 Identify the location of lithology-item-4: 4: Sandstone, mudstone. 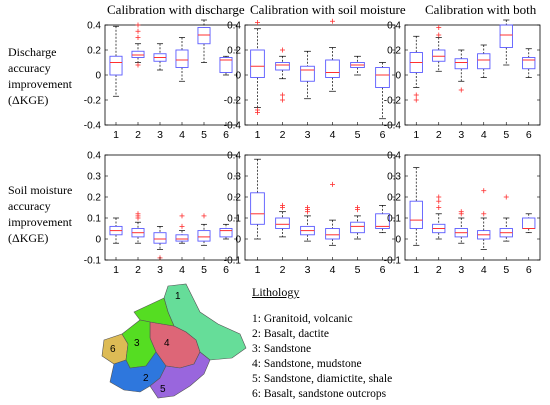
(307, 364).